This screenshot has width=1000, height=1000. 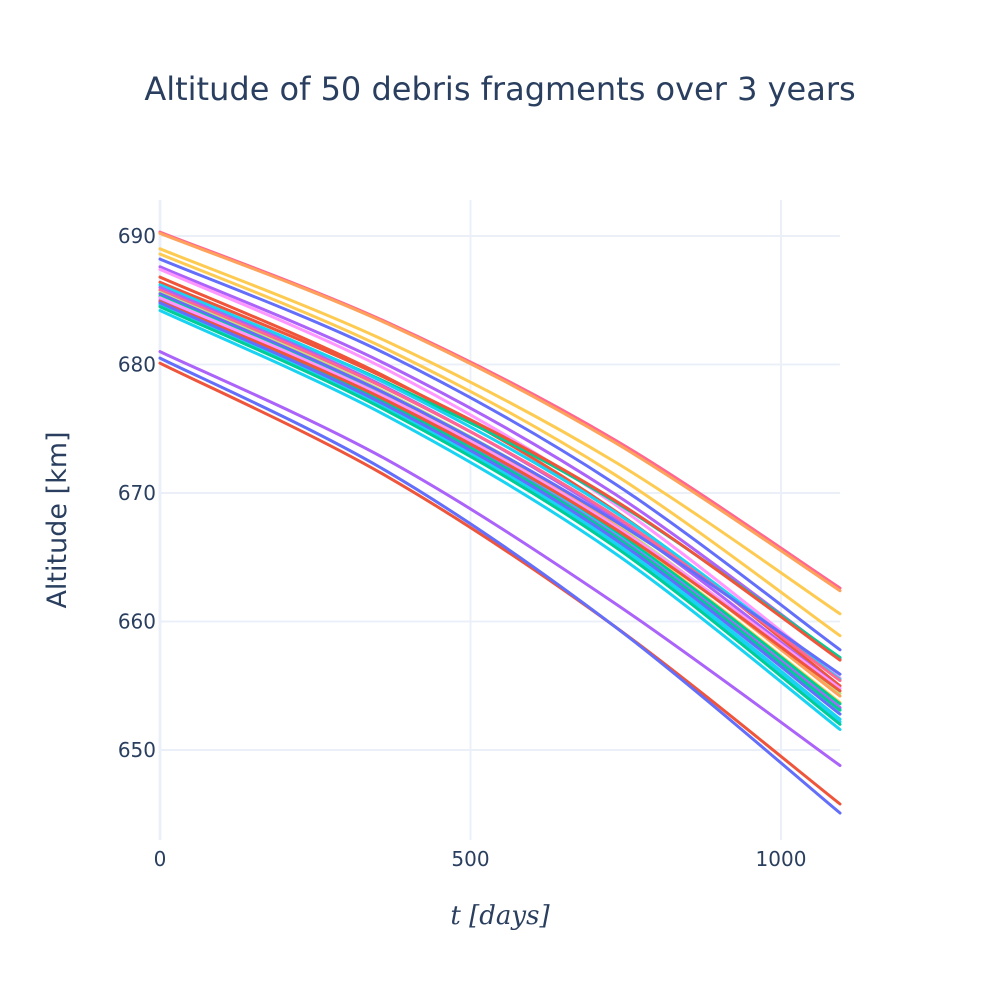 I want to click on x-tick-label: 0, so click(x=160, y=859).